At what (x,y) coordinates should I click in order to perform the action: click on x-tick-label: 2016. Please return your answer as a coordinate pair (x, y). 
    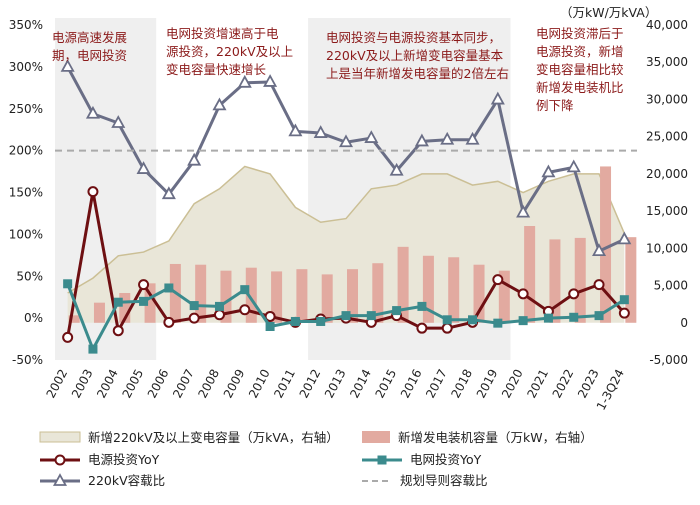
    Looking at the image, I should click on (411, 384).